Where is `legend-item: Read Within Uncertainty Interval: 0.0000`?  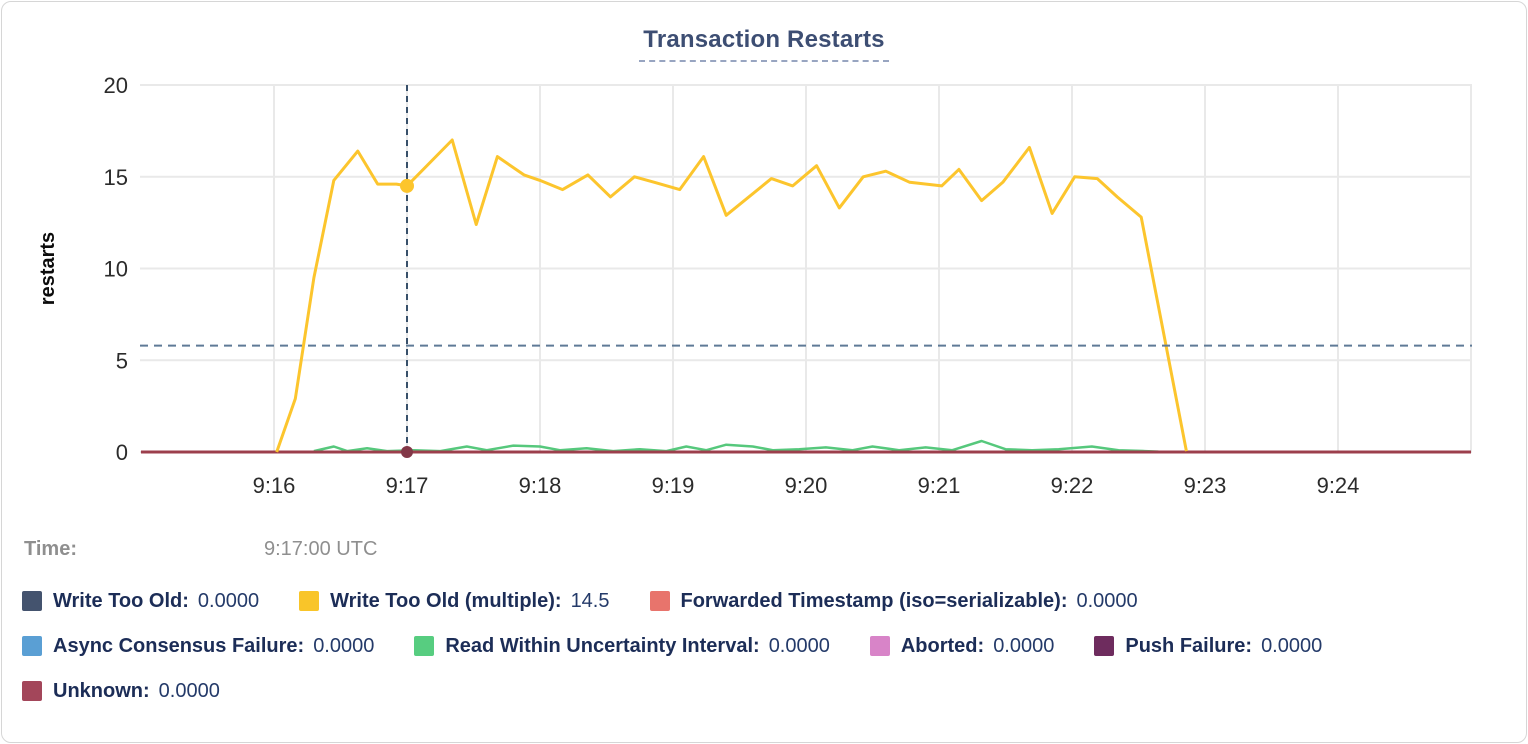
legend-item: Read Within Uncertainty Interval: 0.0000 is located at coordinates (622, 646).